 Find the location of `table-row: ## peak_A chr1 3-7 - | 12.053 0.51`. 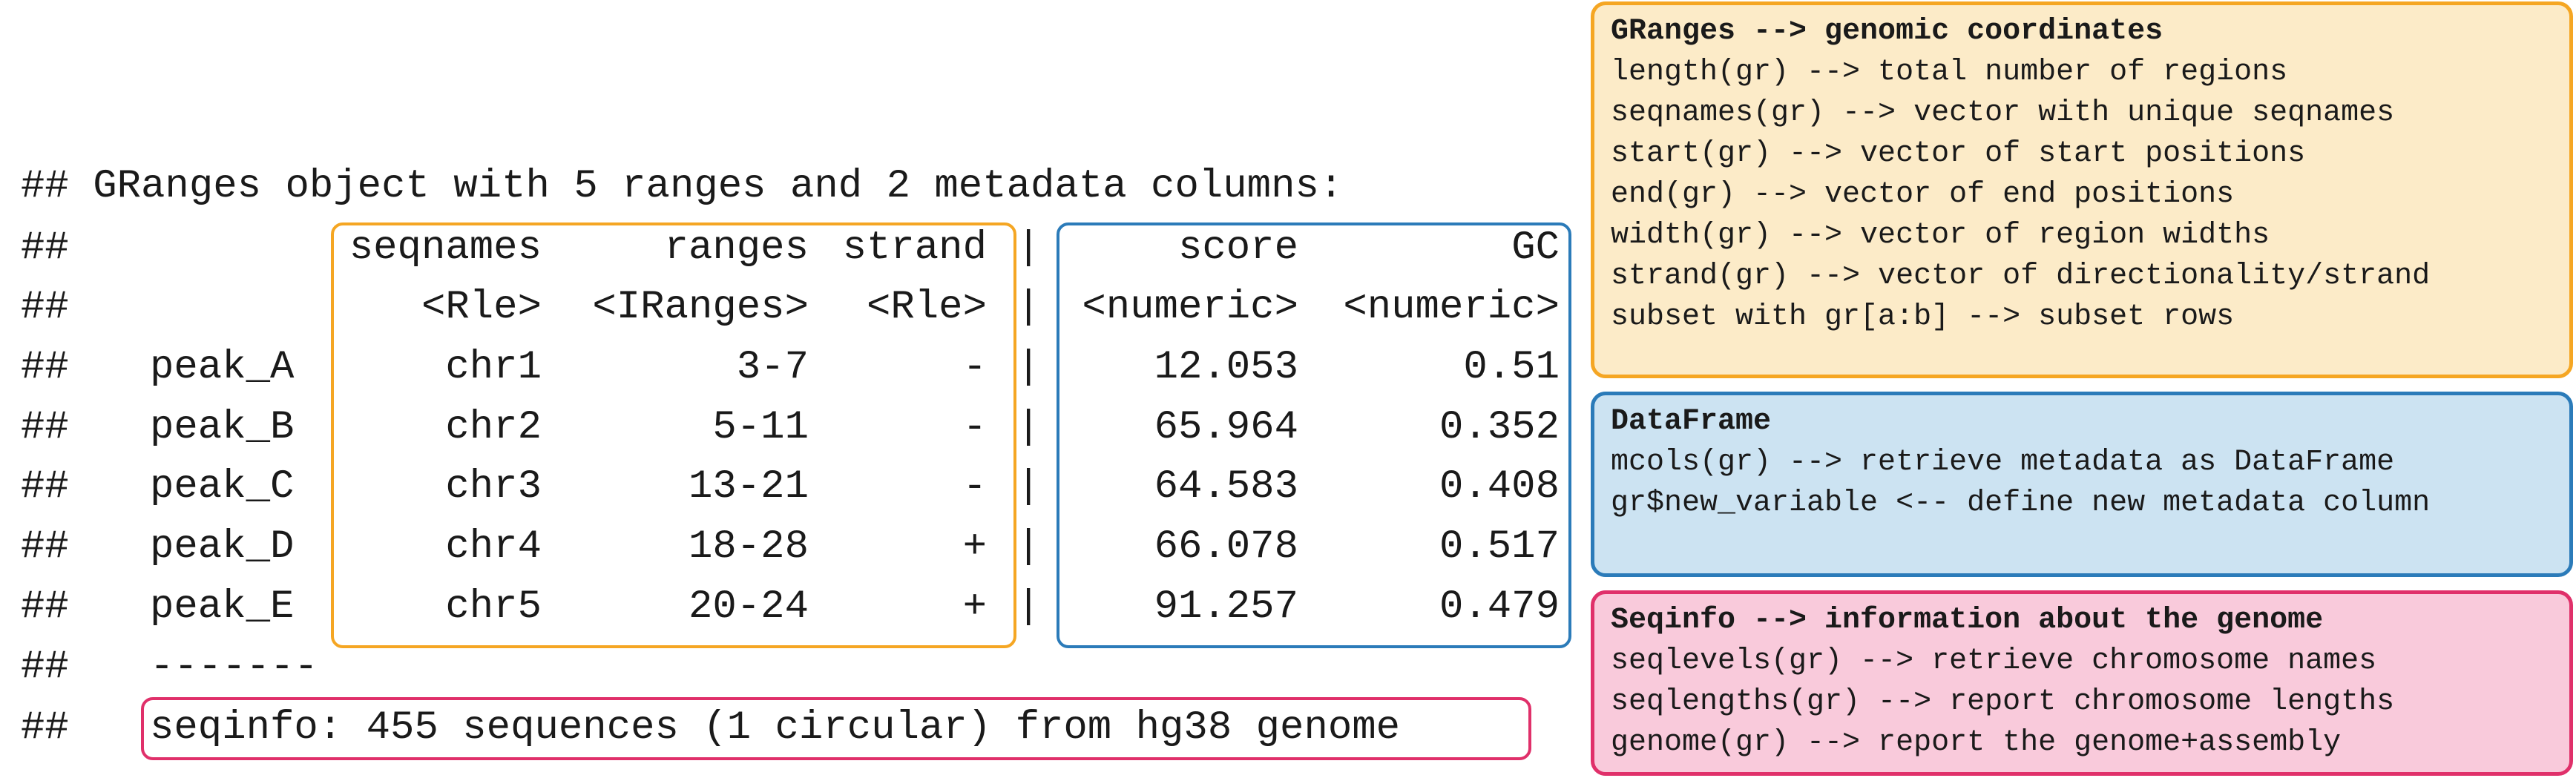

table-row: ## peak_A chr1 3-7 - | 12.053 0.51 is located at coordinates (794, 368).